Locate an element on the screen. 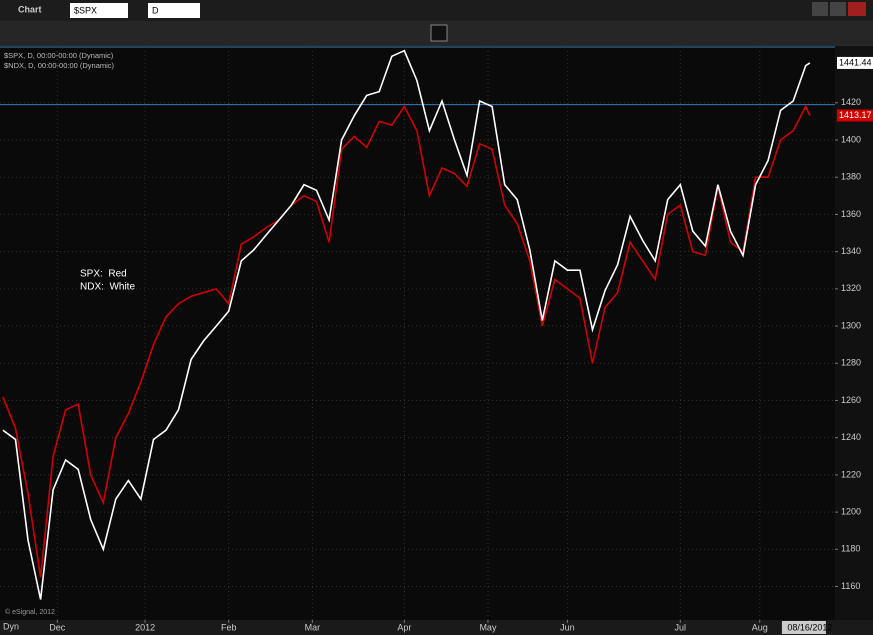 This screenshot has width=873, height=635. time-axis is located at coordinates (436, 627).